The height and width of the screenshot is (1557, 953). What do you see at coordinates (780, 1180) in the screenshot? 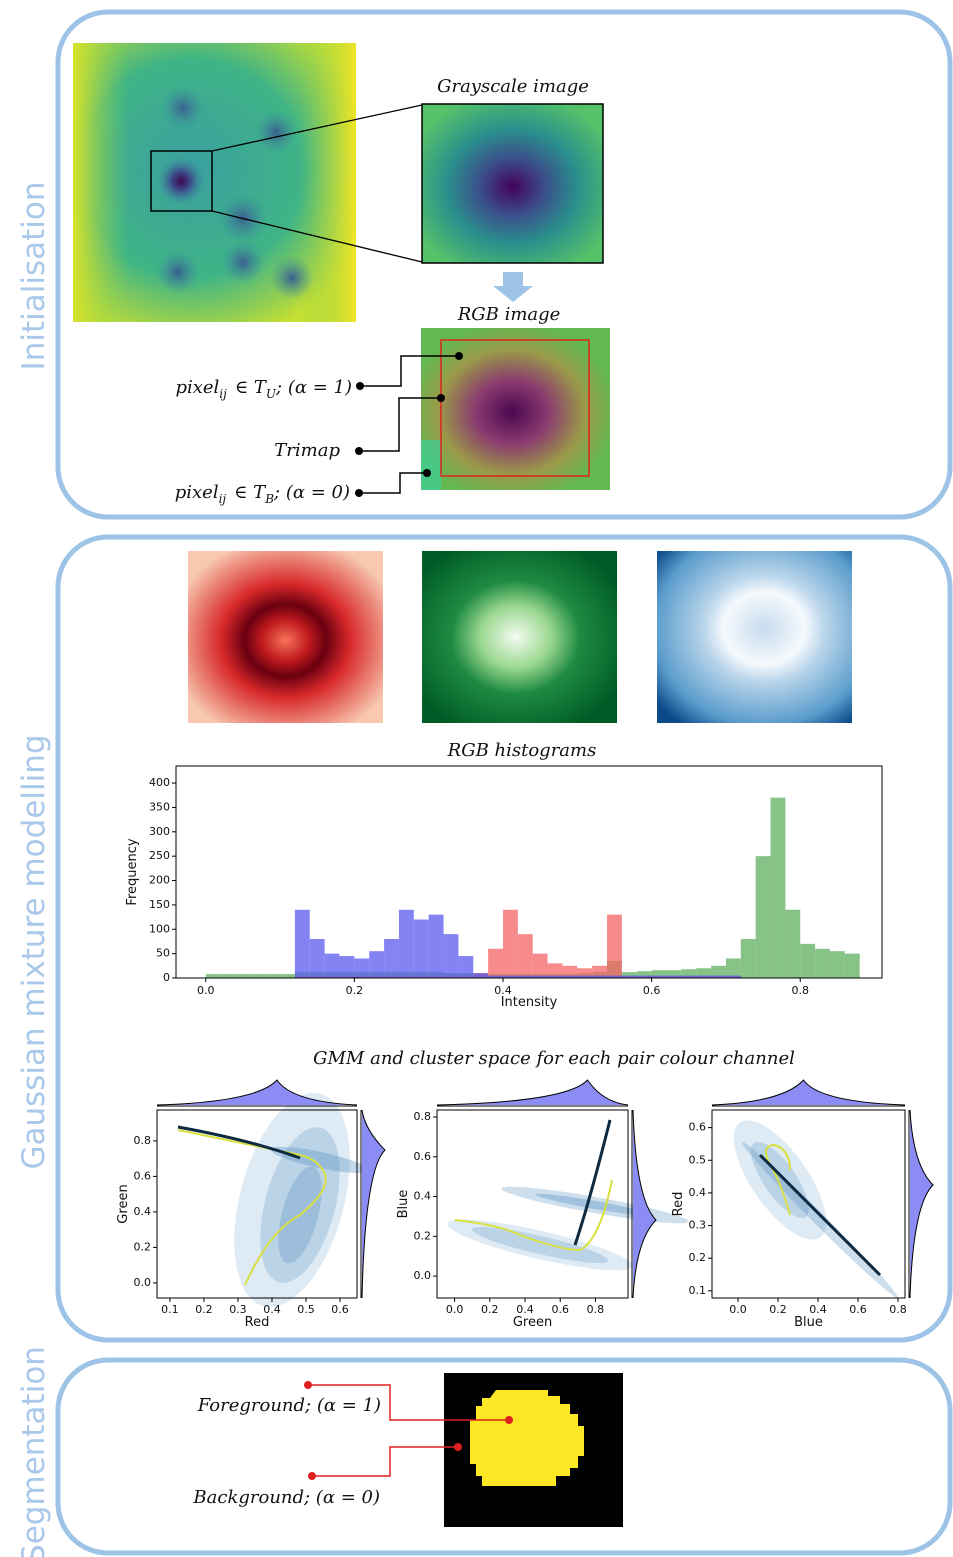
I see `gmm-component` at bounding box center [780, 1180].